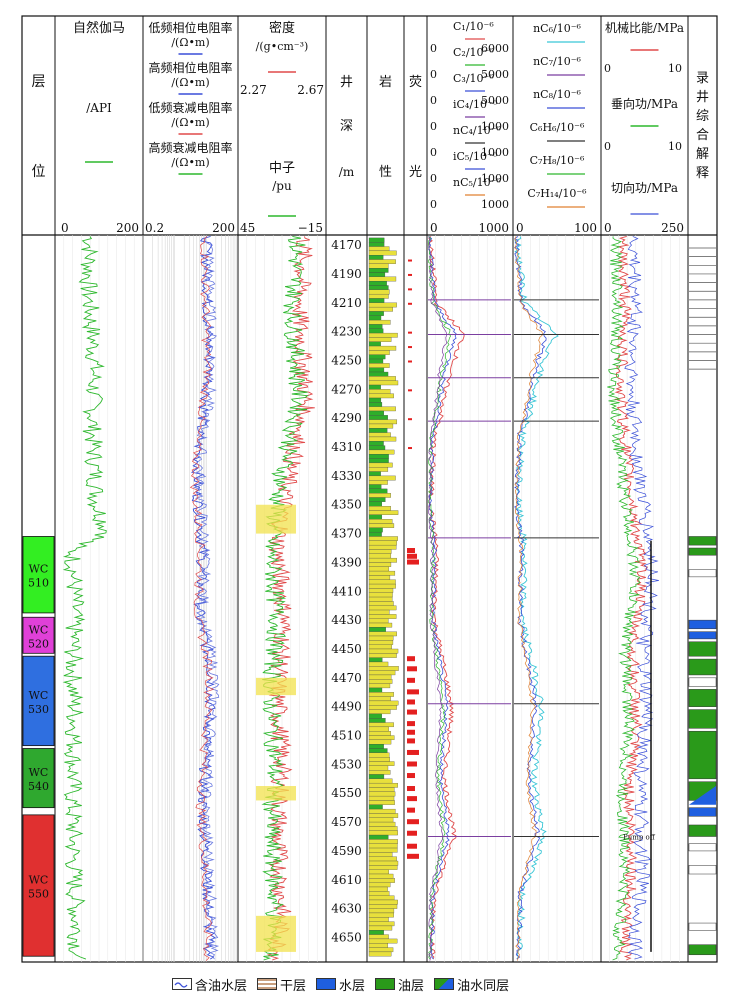 The height and width of the screenshot is (1000, 739). Describe the element at coordinates (346, 880) in the screenshot. I see `depth-tick-label: 4610` at that location.